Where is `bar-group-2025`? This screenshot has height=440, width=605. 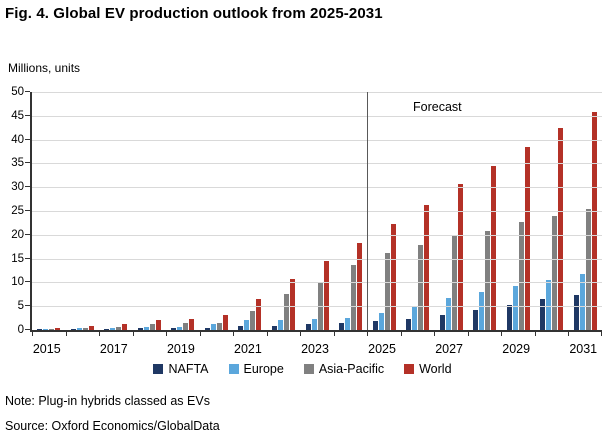 bar-group-2025 is located at coordinates (384, 211).